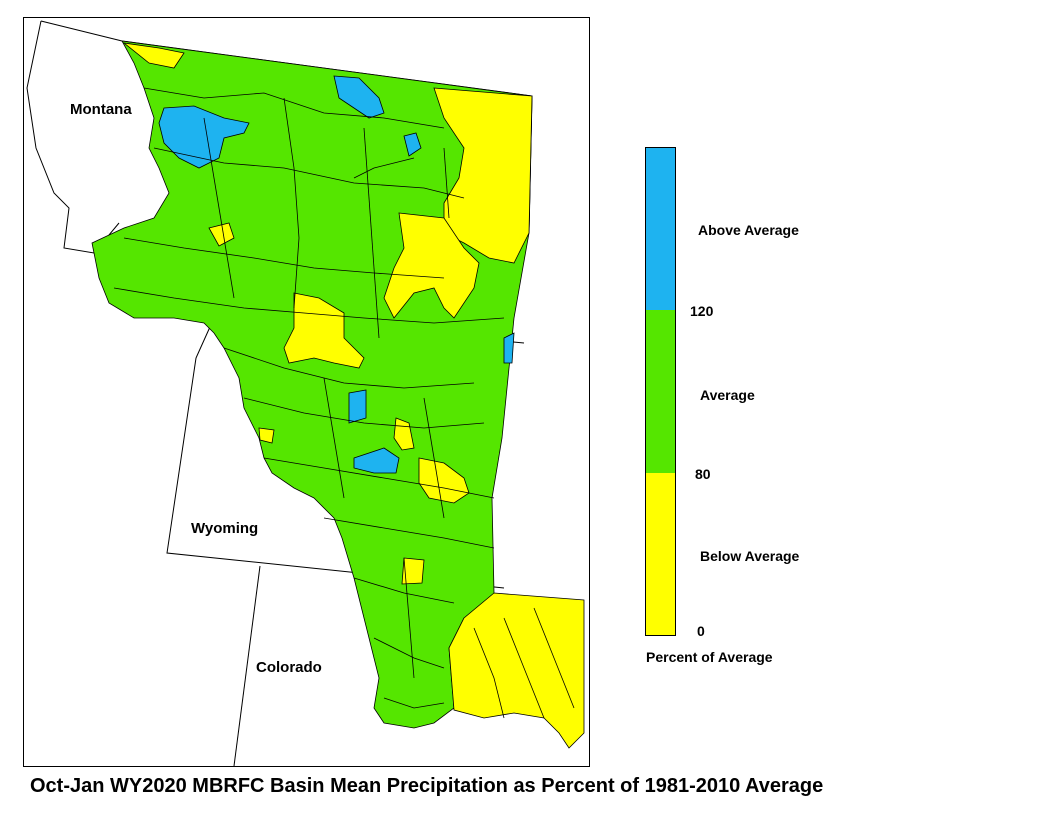 The width and height of the screenshot is (1056, 816). What do you see at coordinates (703, 474) in the screenshot?
I see `legend-tick-80: 80` at bounding box center [703, 474].